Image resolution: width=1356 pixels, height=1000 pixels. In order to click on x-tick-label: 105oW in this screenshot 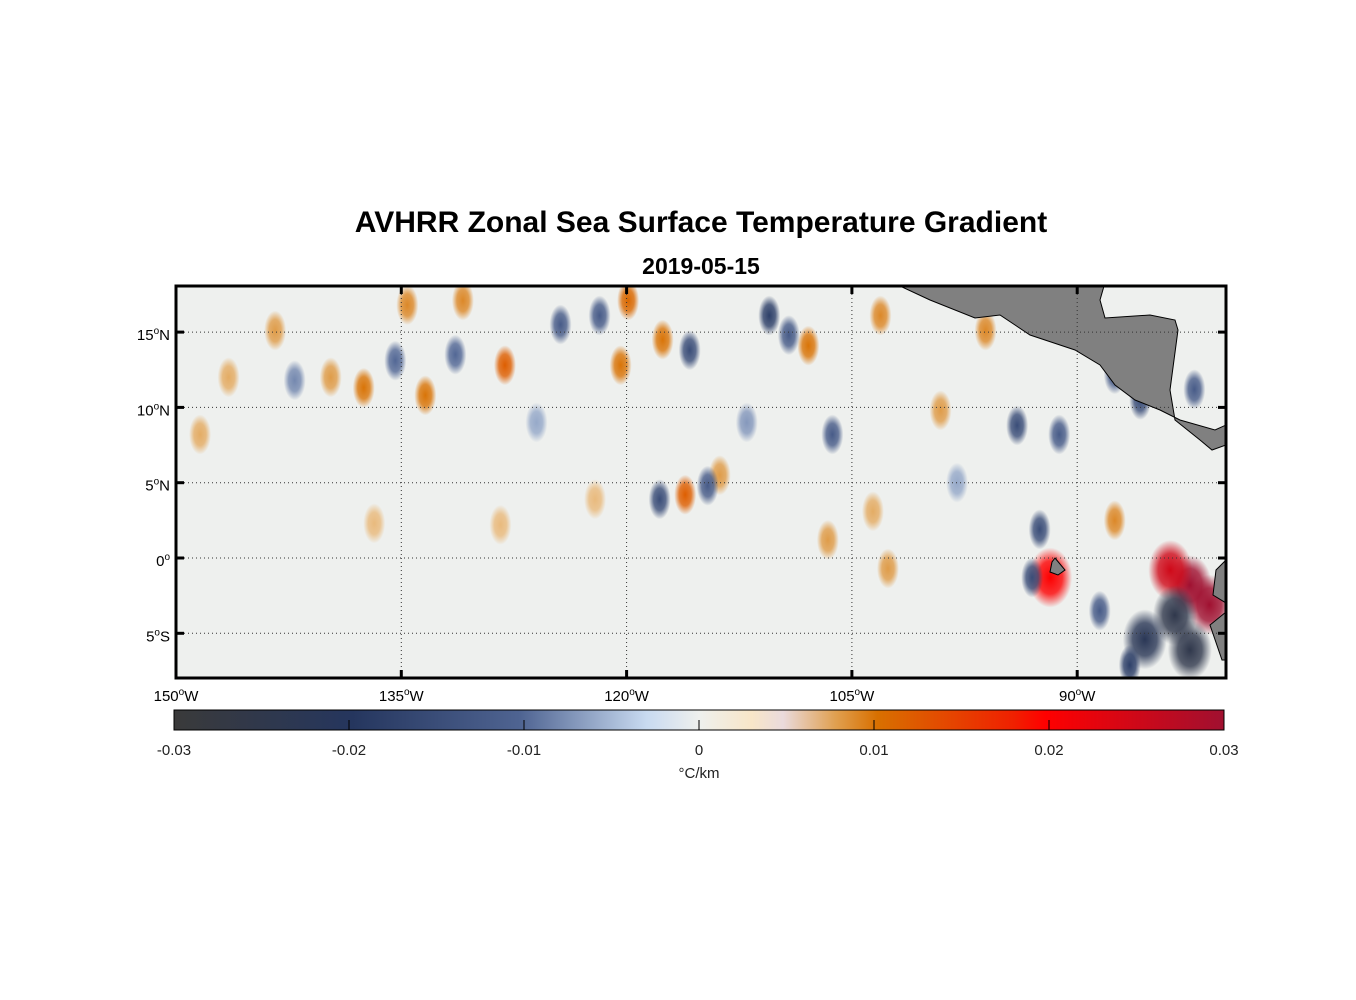, I will do `click(853, 696)`.